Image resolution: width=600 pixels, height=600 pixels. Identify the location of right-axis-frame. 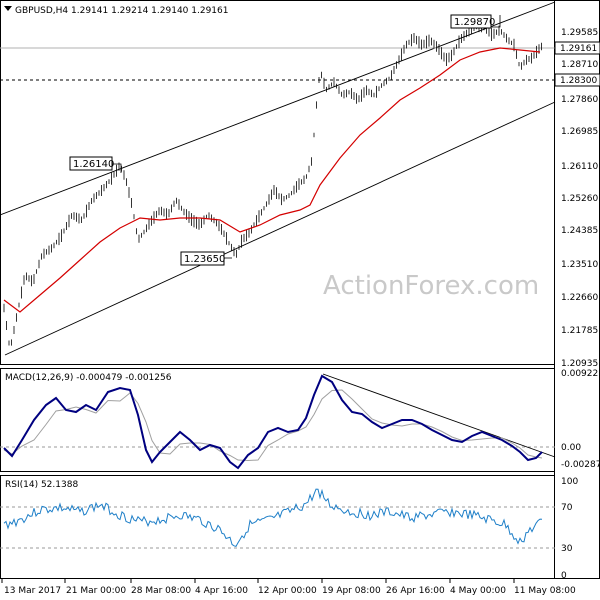
(577, 289).